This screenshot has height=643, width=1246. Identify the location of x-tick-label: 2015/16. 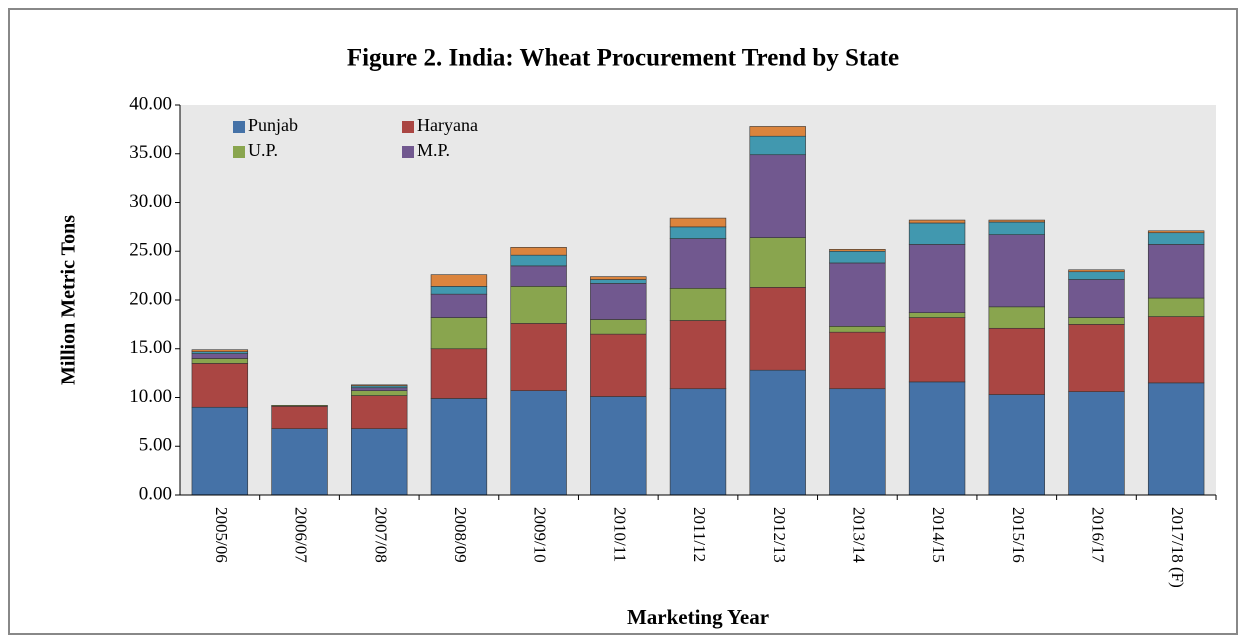
(1018, 535).